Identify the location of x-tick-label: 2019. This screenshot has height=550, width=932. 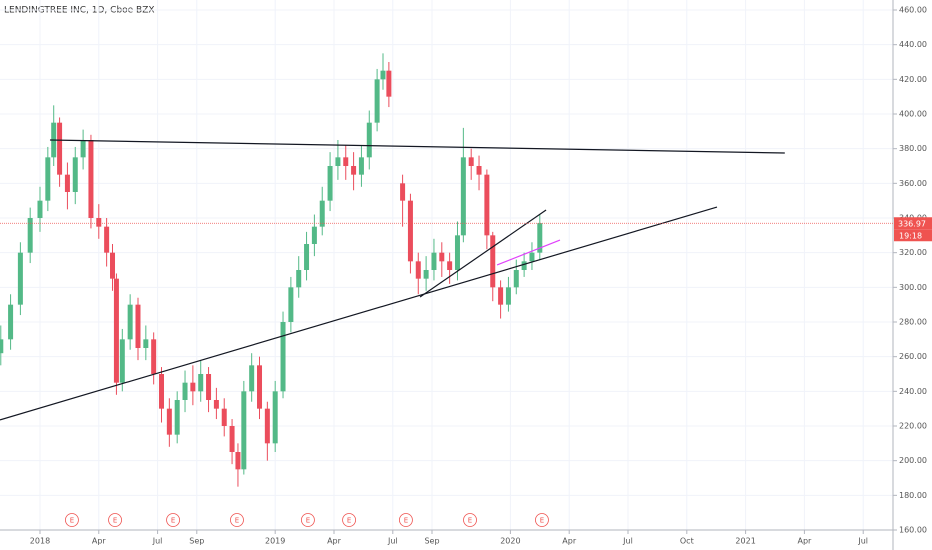
(275, 541).